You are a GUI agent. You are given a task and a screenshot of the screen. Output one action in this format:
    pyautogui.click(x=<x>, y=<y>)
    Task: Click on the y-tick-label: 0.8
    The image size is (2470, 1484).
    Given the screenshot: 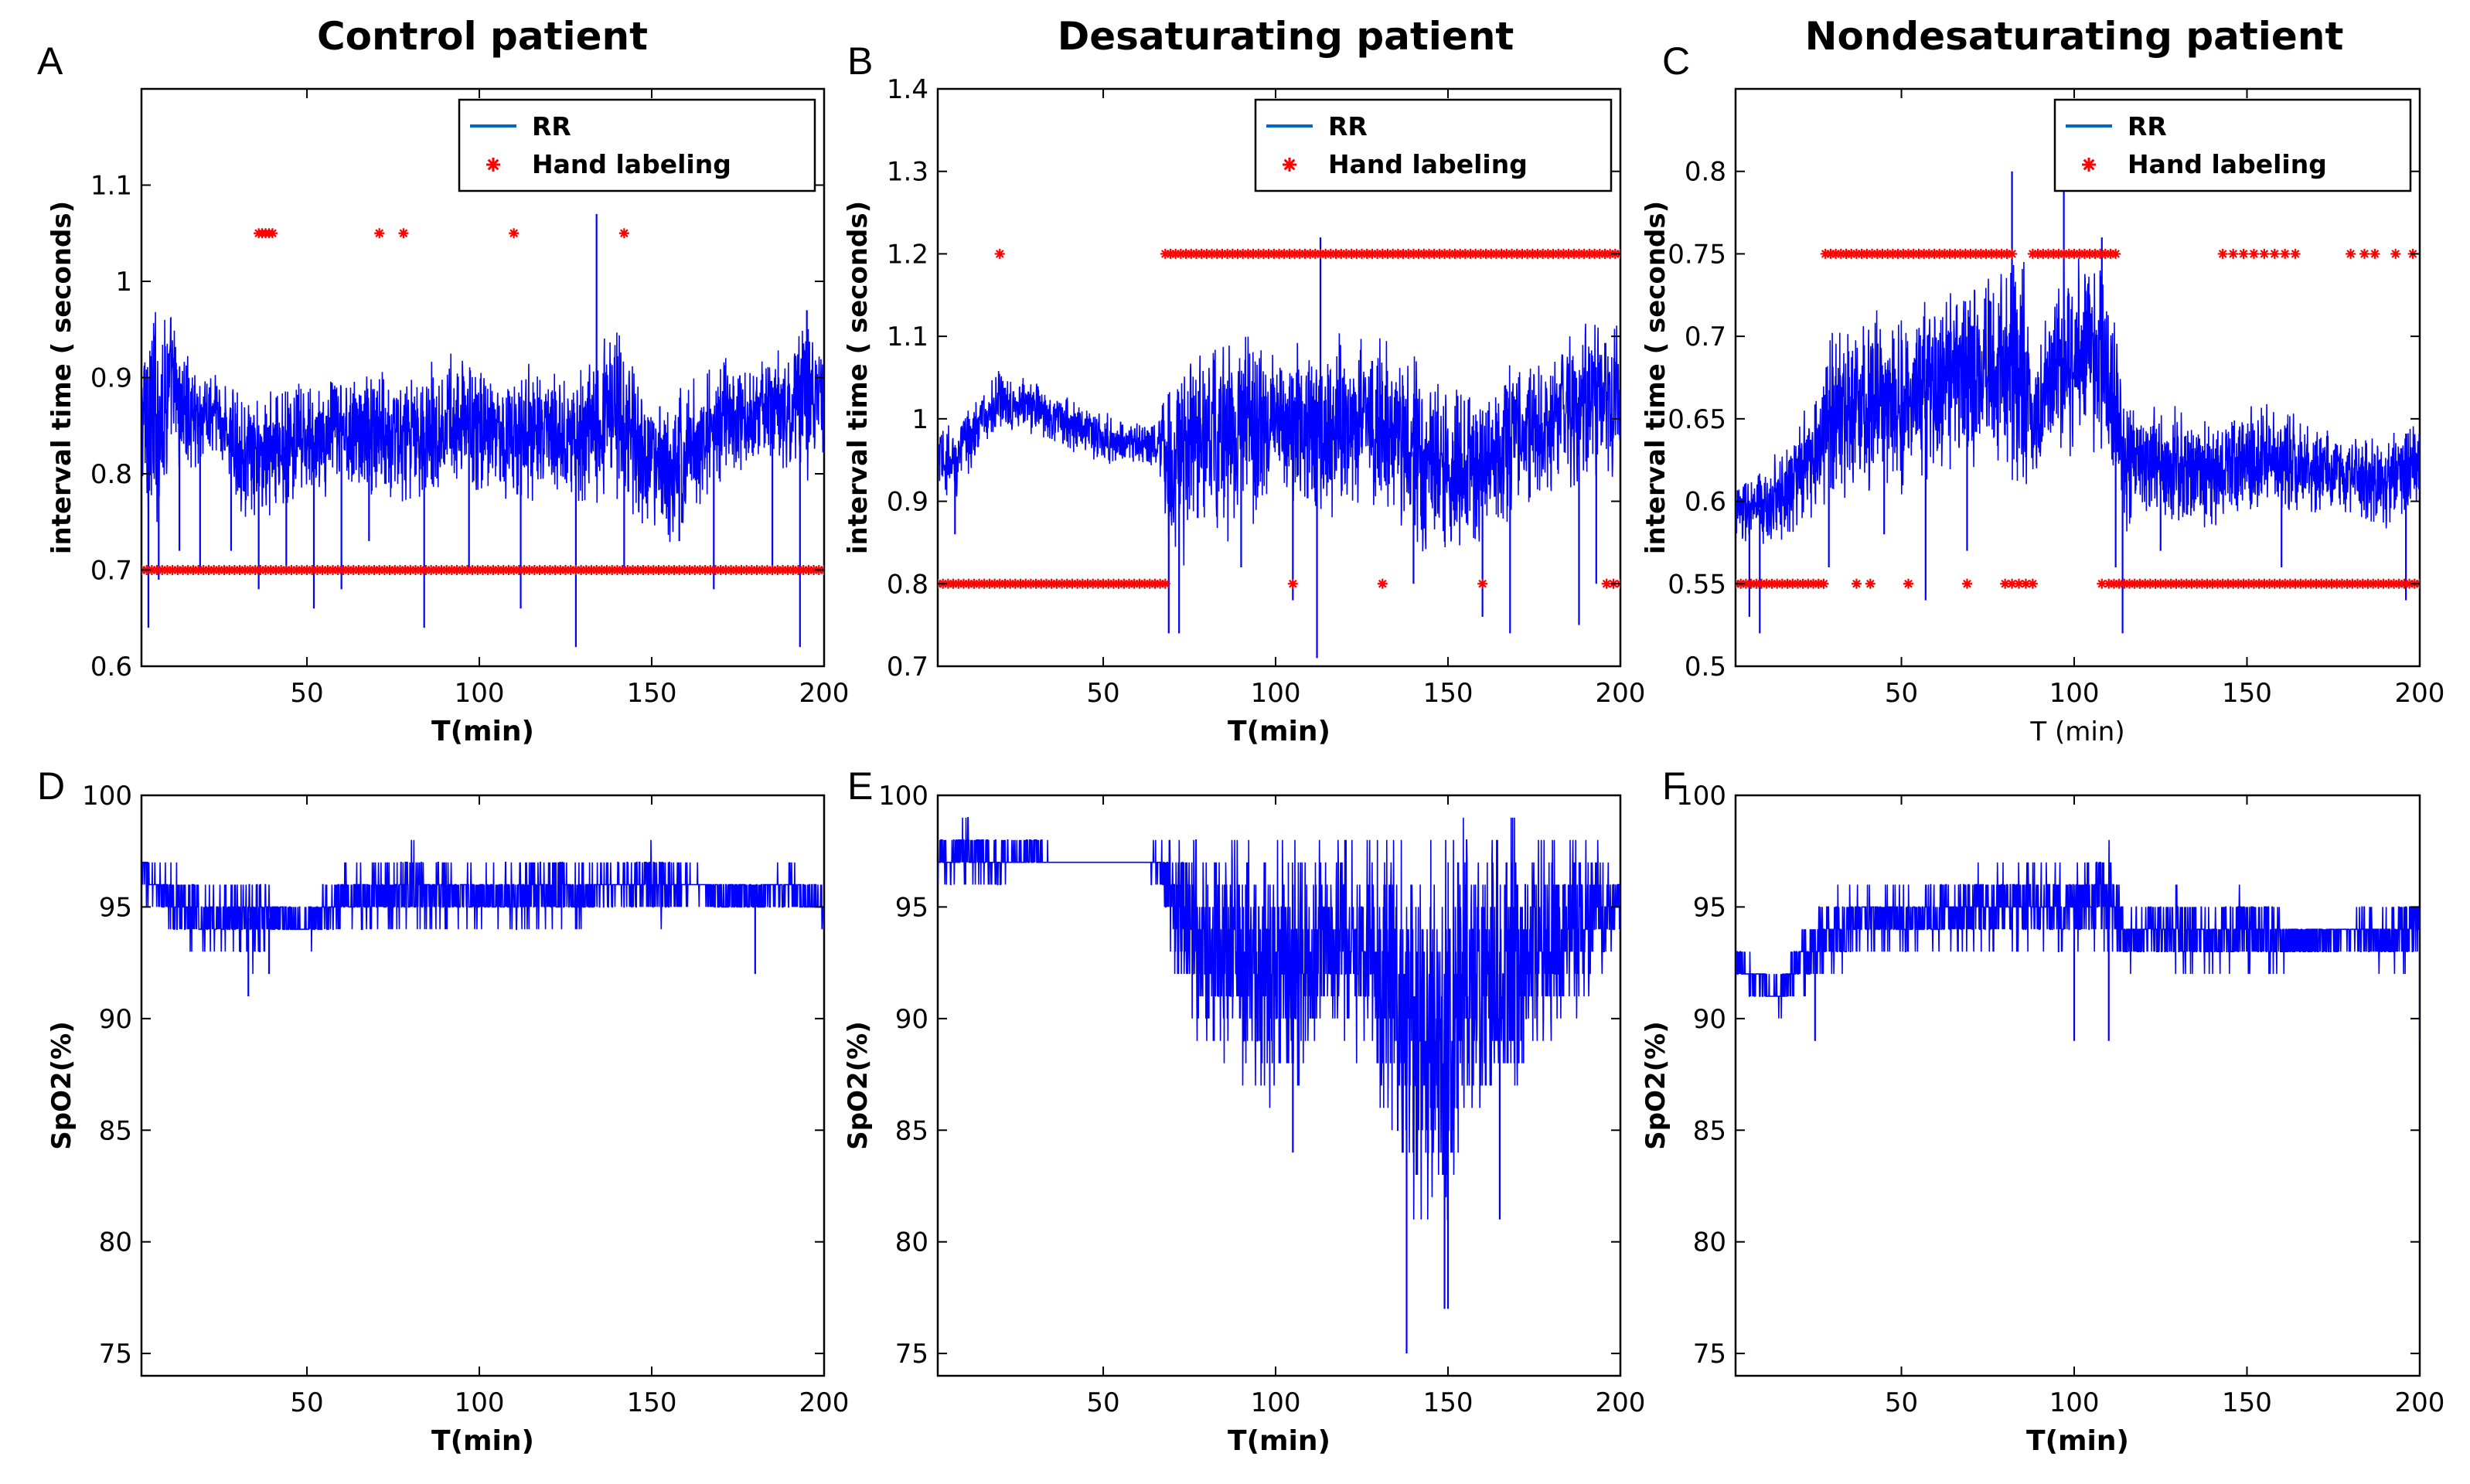 What is the action you would take?
    pyautogui.click(x=907, y=584)
    